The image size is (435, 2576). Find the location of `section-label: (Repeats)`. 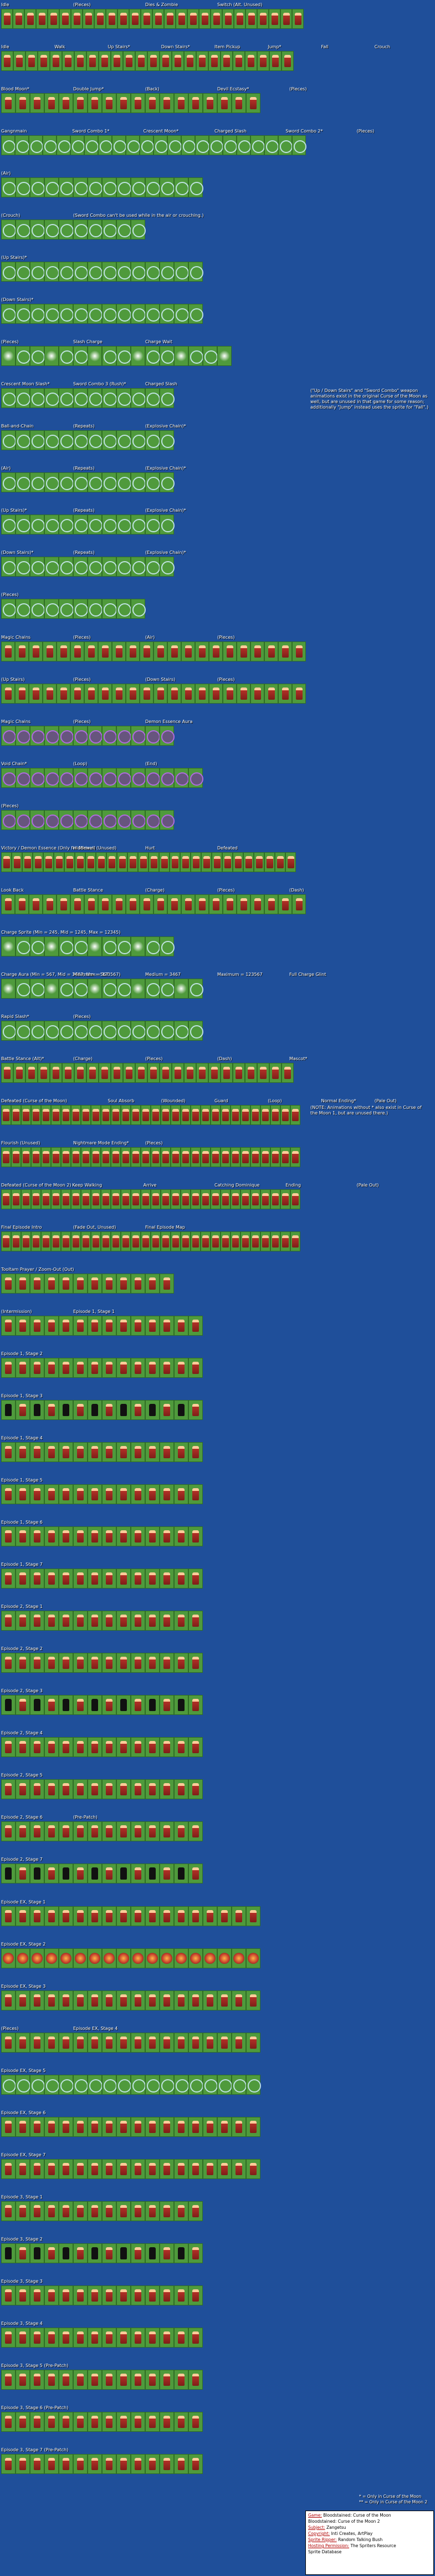

section-label: (Repeats) is located at coordinates (84, 511).